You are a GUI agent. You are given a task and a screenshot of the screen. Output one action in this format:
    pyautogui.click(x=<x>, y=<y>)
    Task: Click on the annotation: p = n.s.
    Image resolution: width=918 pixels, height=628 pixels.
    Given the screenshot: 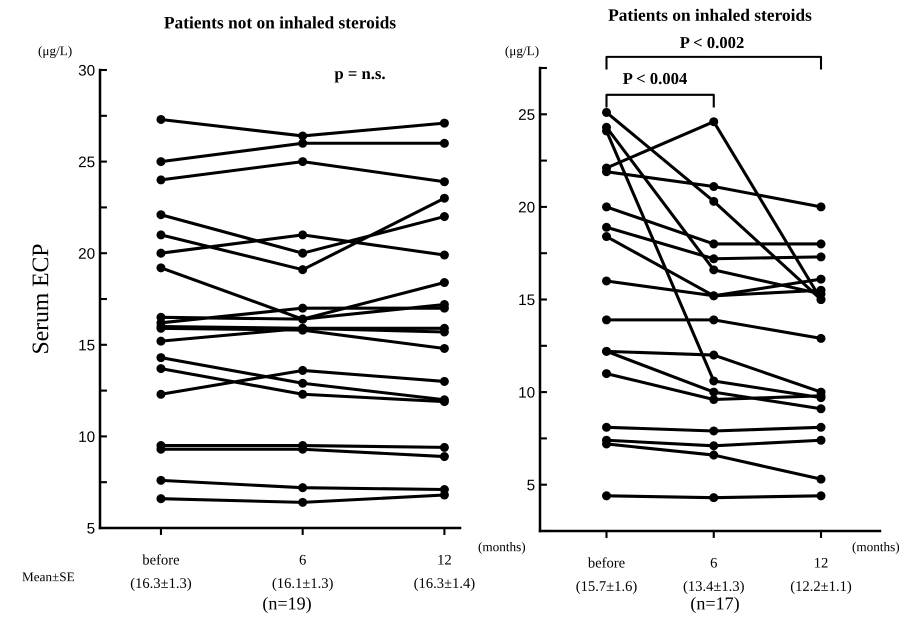 What is the action you would take?
    pyautogui.click(x=359, y=77)
    